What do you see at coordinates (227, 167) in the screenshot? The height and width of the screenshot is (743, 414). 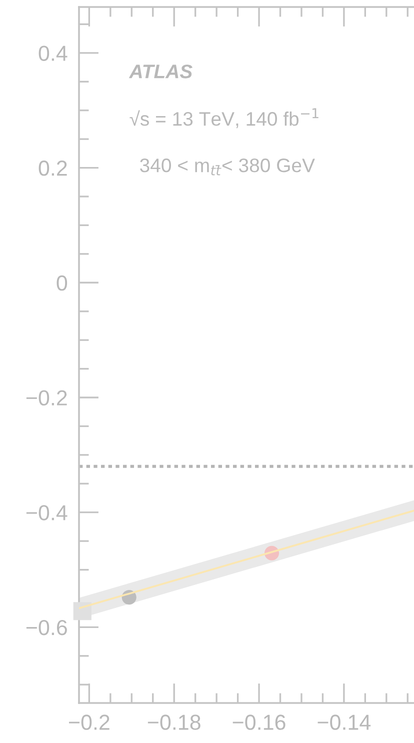 I see `annotation: 340 < m$_{tt̄}$< 380 GeV` at bounding box center [227, 167].